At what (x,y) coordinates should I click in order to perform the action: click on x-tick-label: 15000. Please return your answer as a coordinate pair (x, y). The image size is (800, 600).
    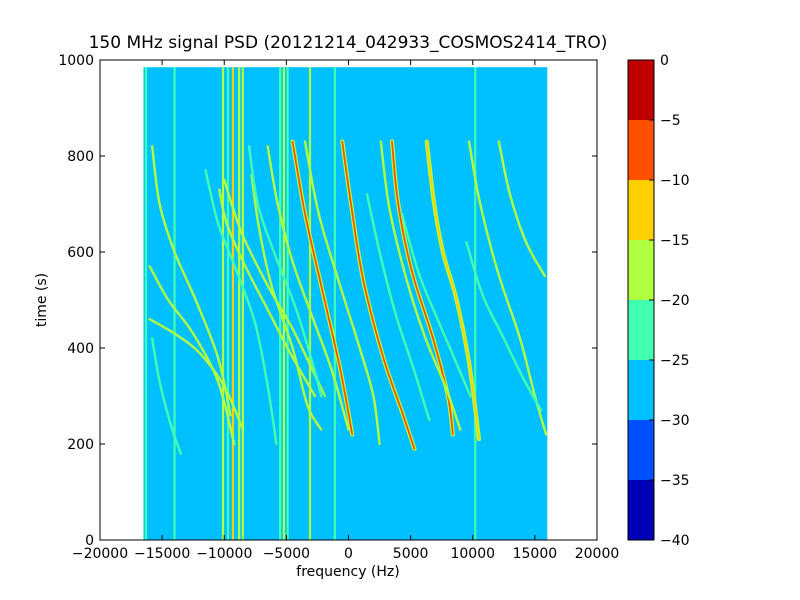
    Looking at the image, I should click on (535, 554).